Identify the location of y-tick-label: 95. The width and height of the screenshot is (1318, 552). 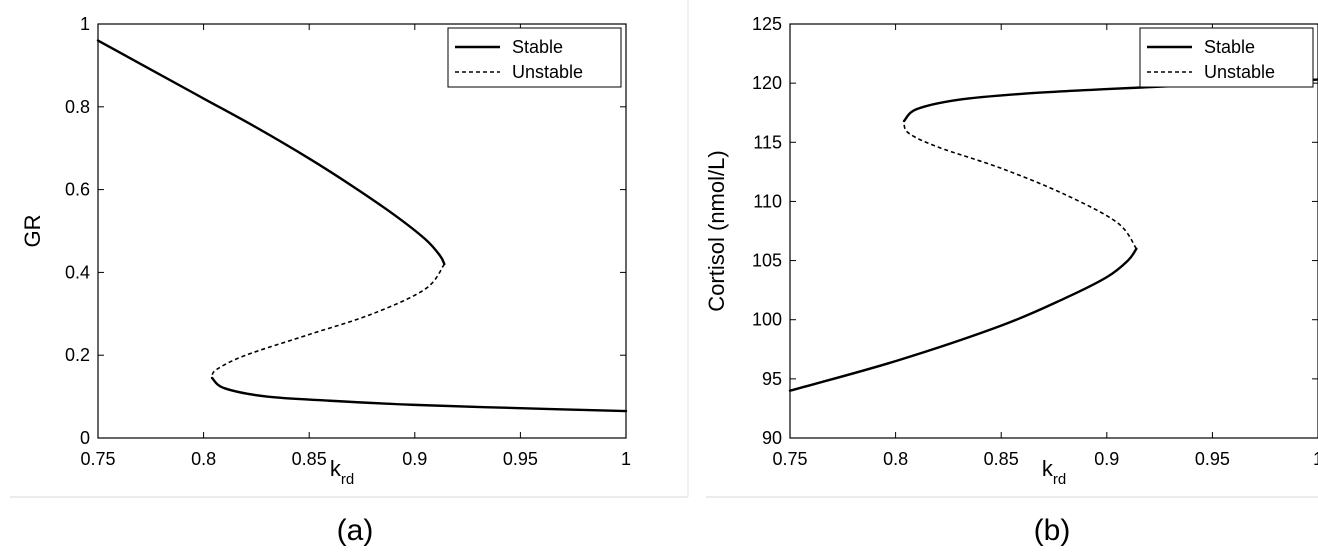
(772, 379).